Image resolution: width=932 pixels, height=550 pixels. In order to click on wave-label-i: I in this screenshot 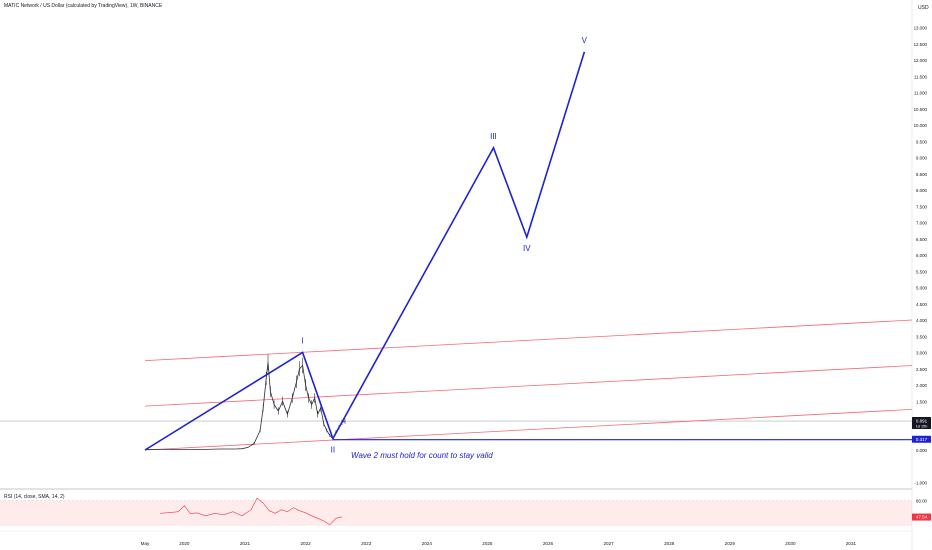, I will do `click(302, 341)`.